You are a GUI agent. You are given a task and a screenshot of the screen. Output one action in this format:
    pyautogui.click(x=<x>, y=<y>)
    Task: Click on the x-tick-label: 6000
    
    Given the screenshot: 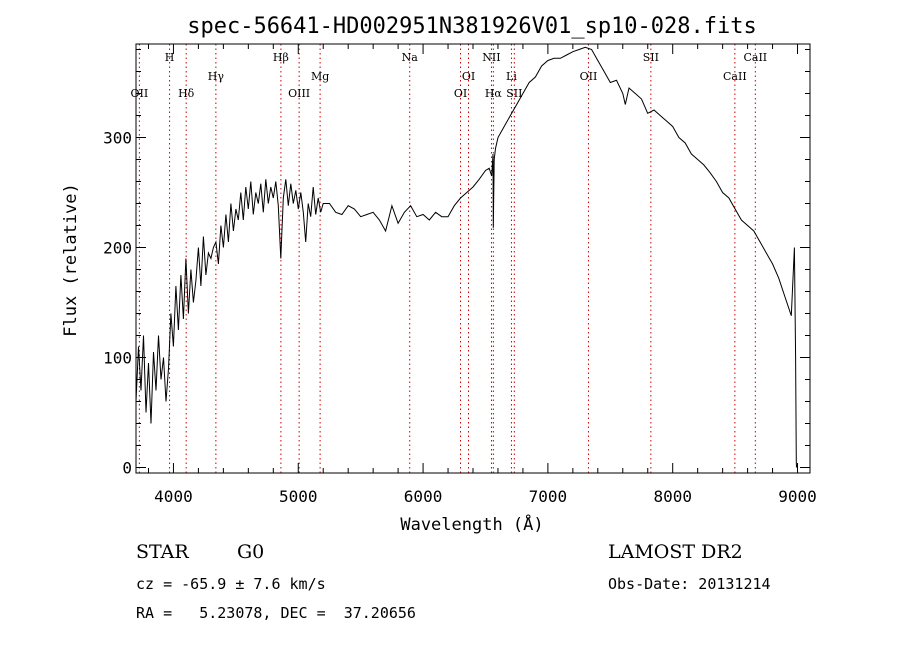 What is the action you would take?
    pyautogui.click(x=423, y=496)
    